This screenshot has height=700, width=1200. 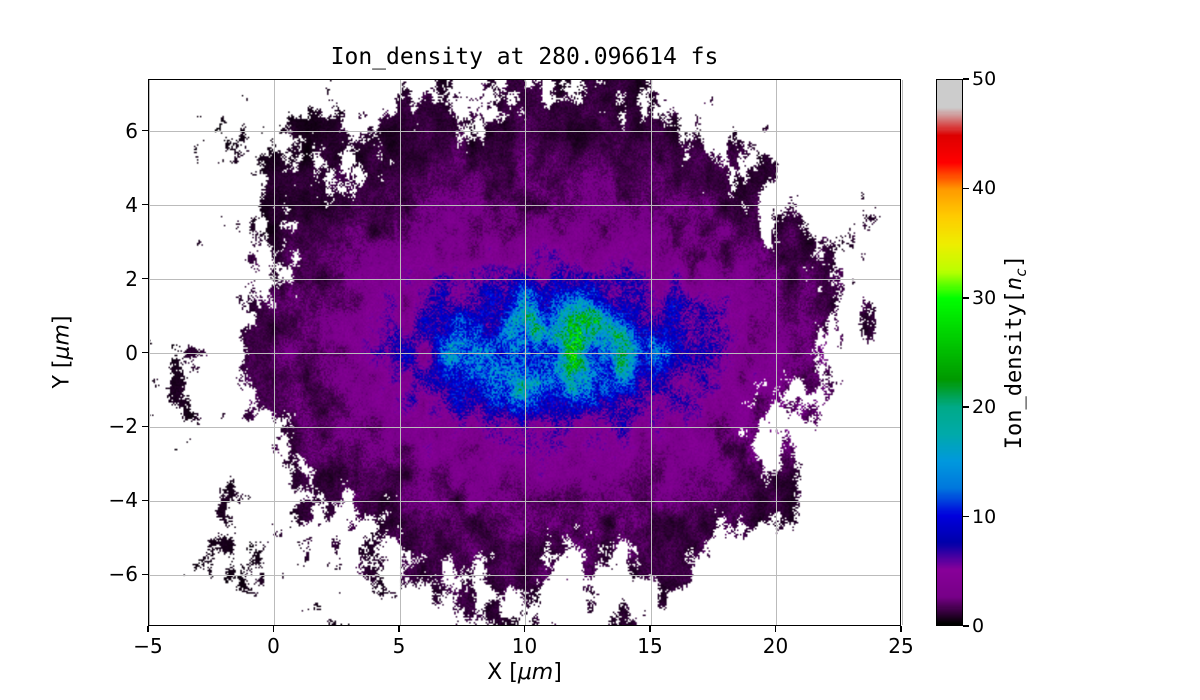 I want to click on colorbar-tick-label: 30, so click(x=984, y=297).